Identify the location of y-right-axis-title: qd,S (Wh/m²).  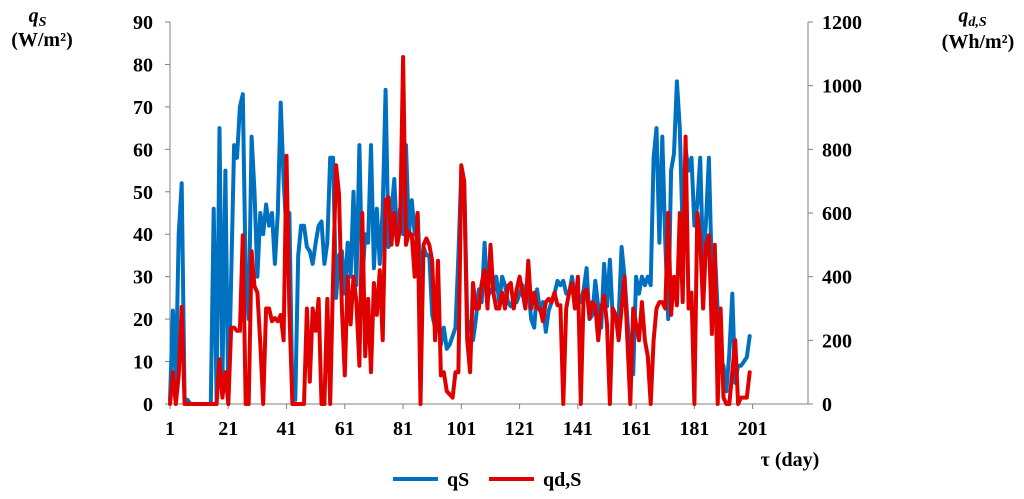
(978, 29).